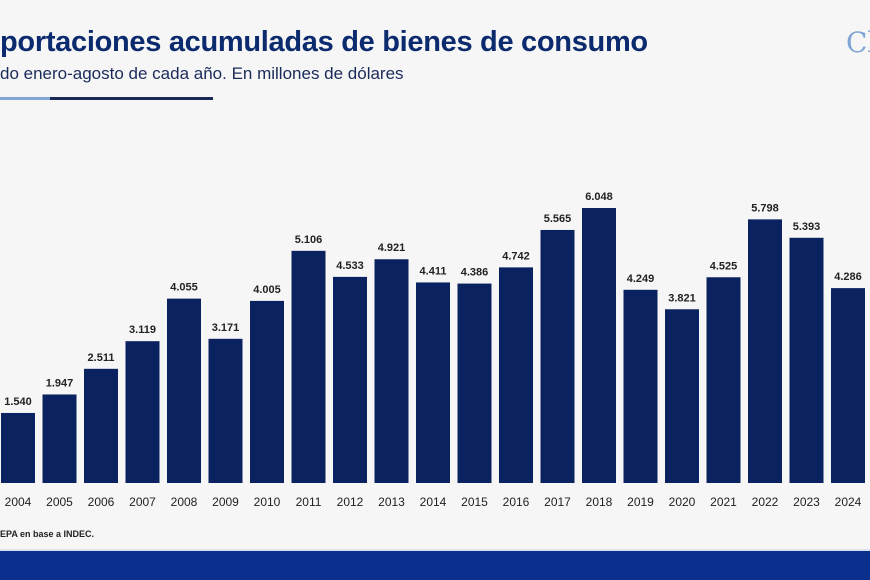 The width and height of the screenshot is (870, 580). Describe the element at coordinates (765, 351) in the screenshot. I see `bar-2022` at that location.